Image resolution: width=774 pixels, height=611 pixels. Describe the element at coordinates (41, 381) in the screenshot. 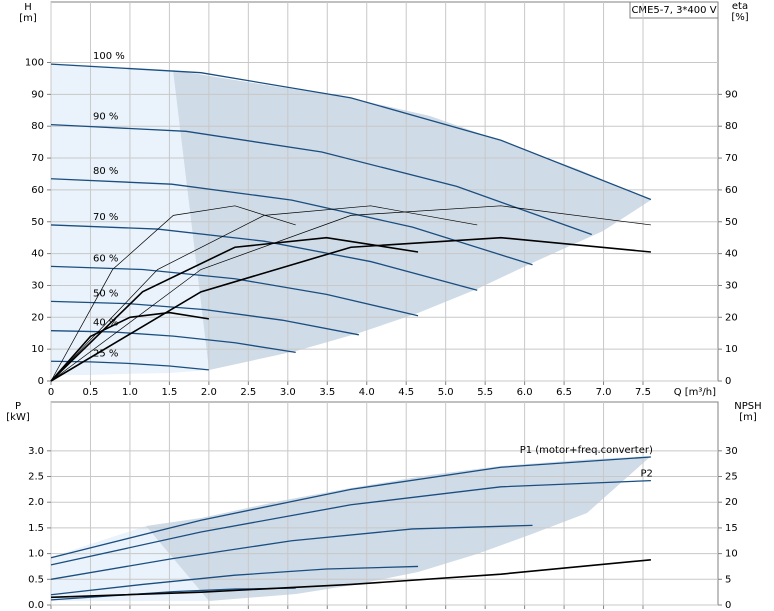

I see `y-tick-label: 0` at that location.